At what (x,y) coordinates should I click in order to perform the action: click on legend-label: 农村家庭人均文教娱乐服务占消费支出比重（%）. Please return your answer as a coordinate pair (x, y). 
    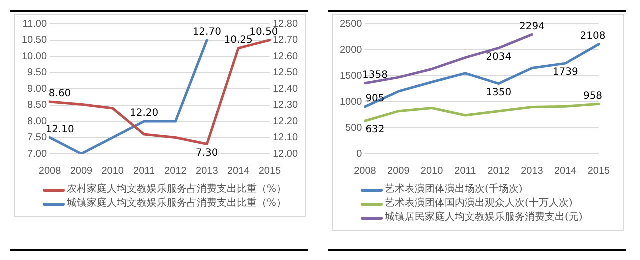
    Looking at the image, I should click on (177, 190).